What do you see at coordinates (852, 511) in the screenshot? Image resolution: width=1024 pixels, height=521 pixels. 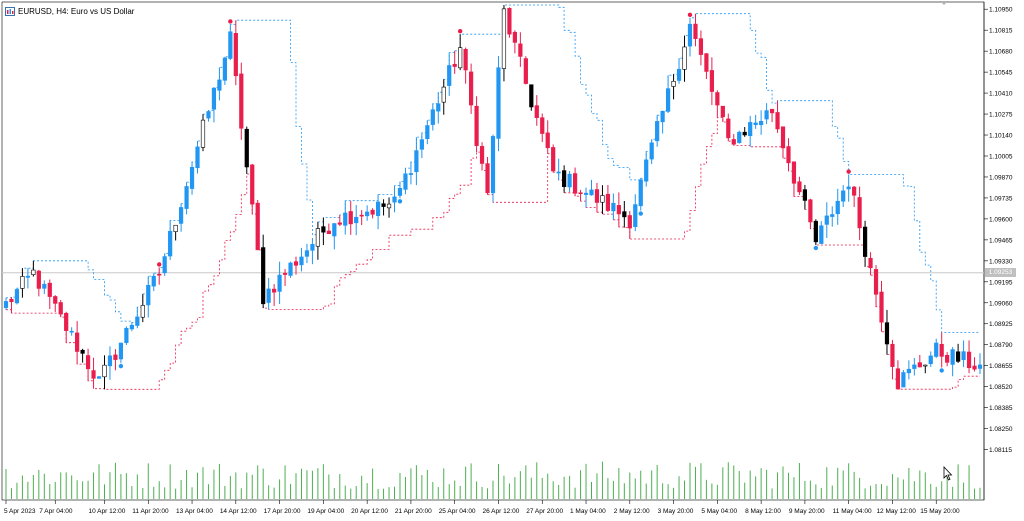 I see `time-tick-label: 11 May 04:00` at bounding box center [852, 511].